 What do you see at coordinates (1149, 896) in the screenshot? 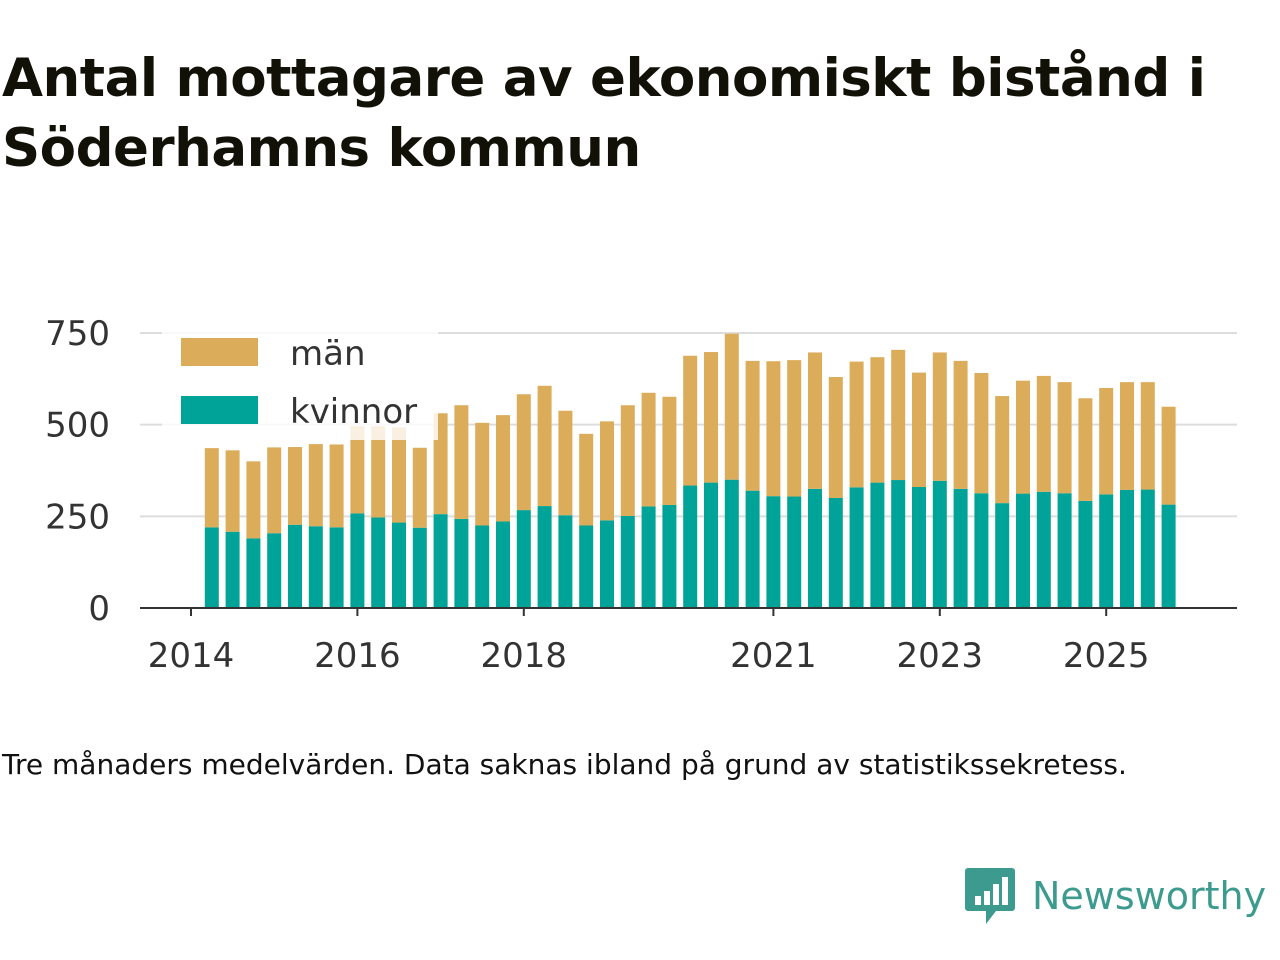
I see `brand-name: Newsworthy` at bounding box center [1149, 896].